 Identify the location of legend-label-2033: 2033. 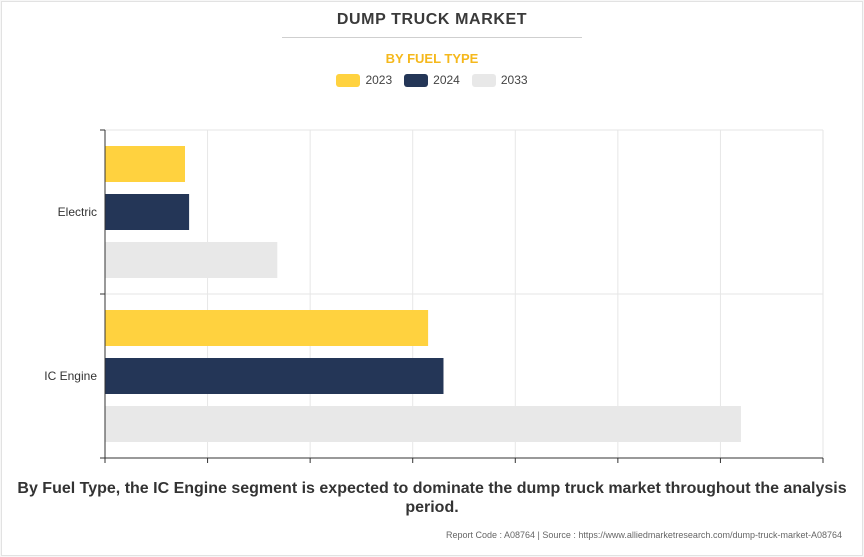
(514, 80).